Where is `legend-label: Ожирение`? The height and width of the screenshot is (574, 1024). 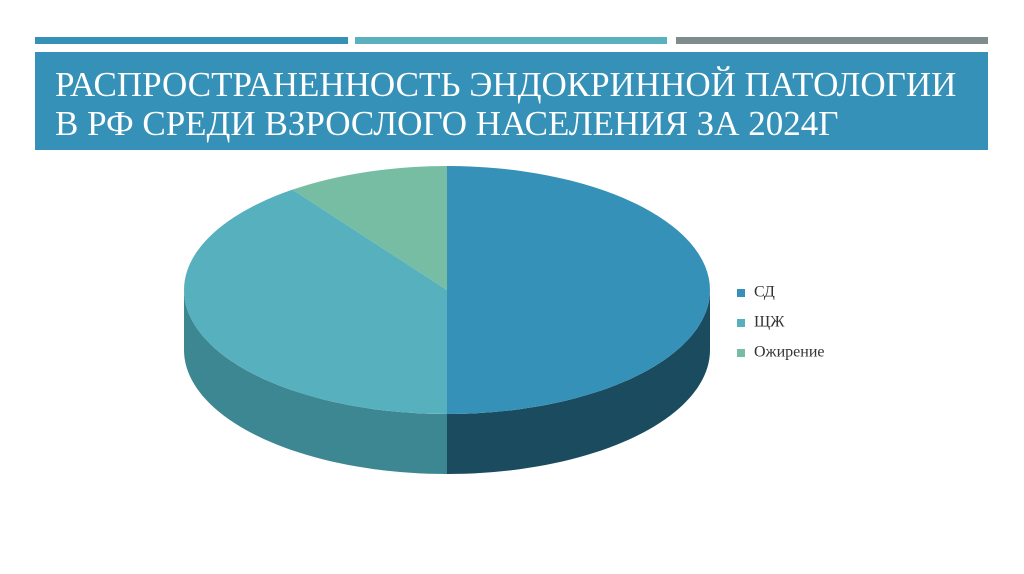
legend-label: Ожирение is located at coordinates (789, 352).